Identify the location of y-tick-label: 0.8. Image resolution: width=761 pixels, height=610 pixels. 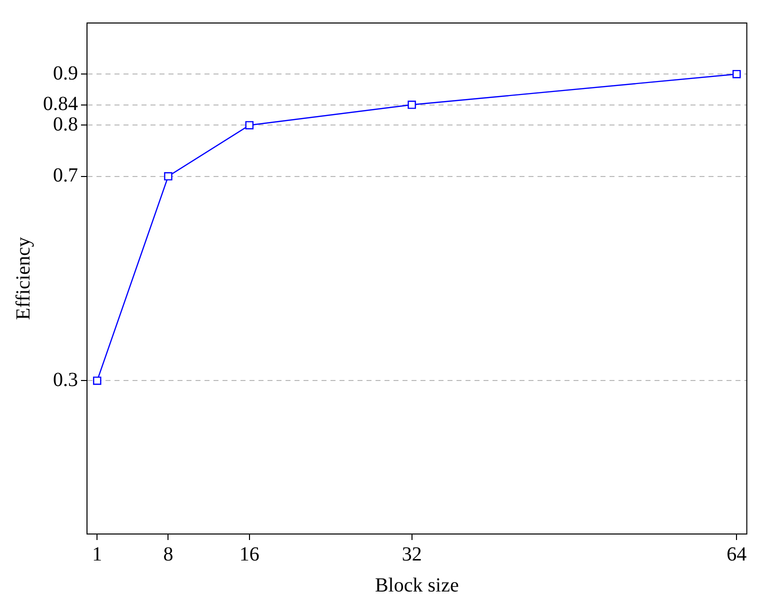
(65, 124).